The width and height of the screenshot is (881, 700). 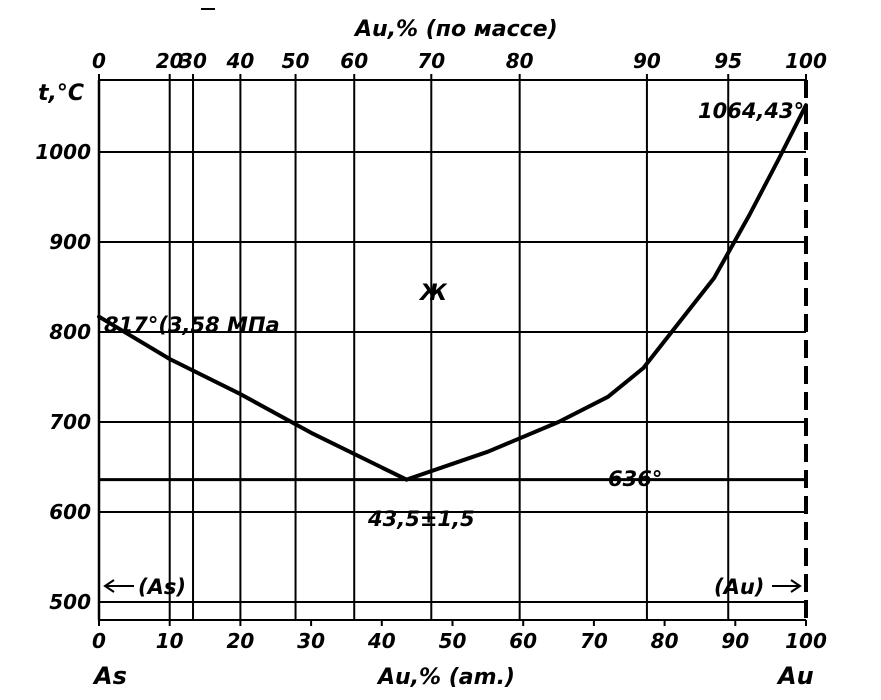 What do you see at coordinates (739, 587) in the screenshot?
I see `au-phase-label: (Au)` at bounding box center [739, 587].